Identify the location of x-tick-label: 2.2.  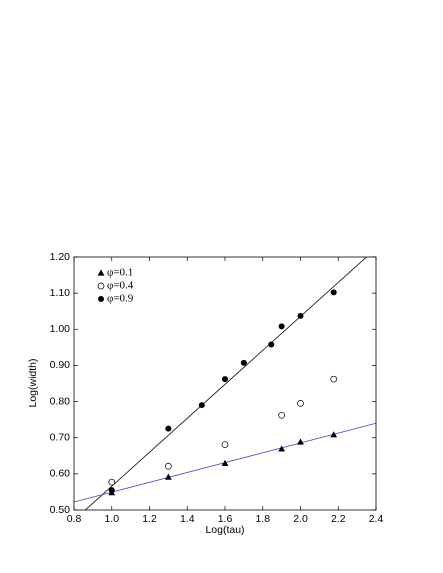
(338, 519).